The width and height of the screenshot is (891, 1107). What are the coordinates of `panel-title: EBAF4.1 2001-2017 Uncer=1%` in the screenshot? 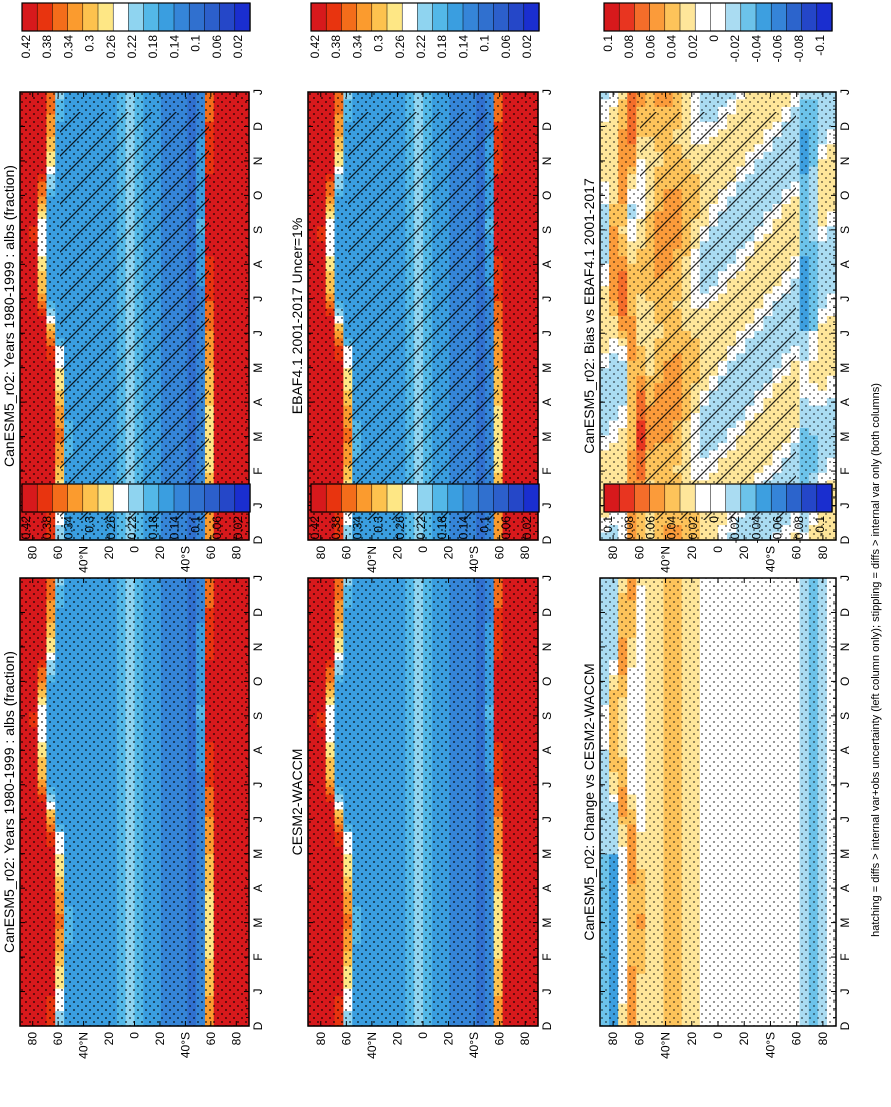 It's located at (297, 316).